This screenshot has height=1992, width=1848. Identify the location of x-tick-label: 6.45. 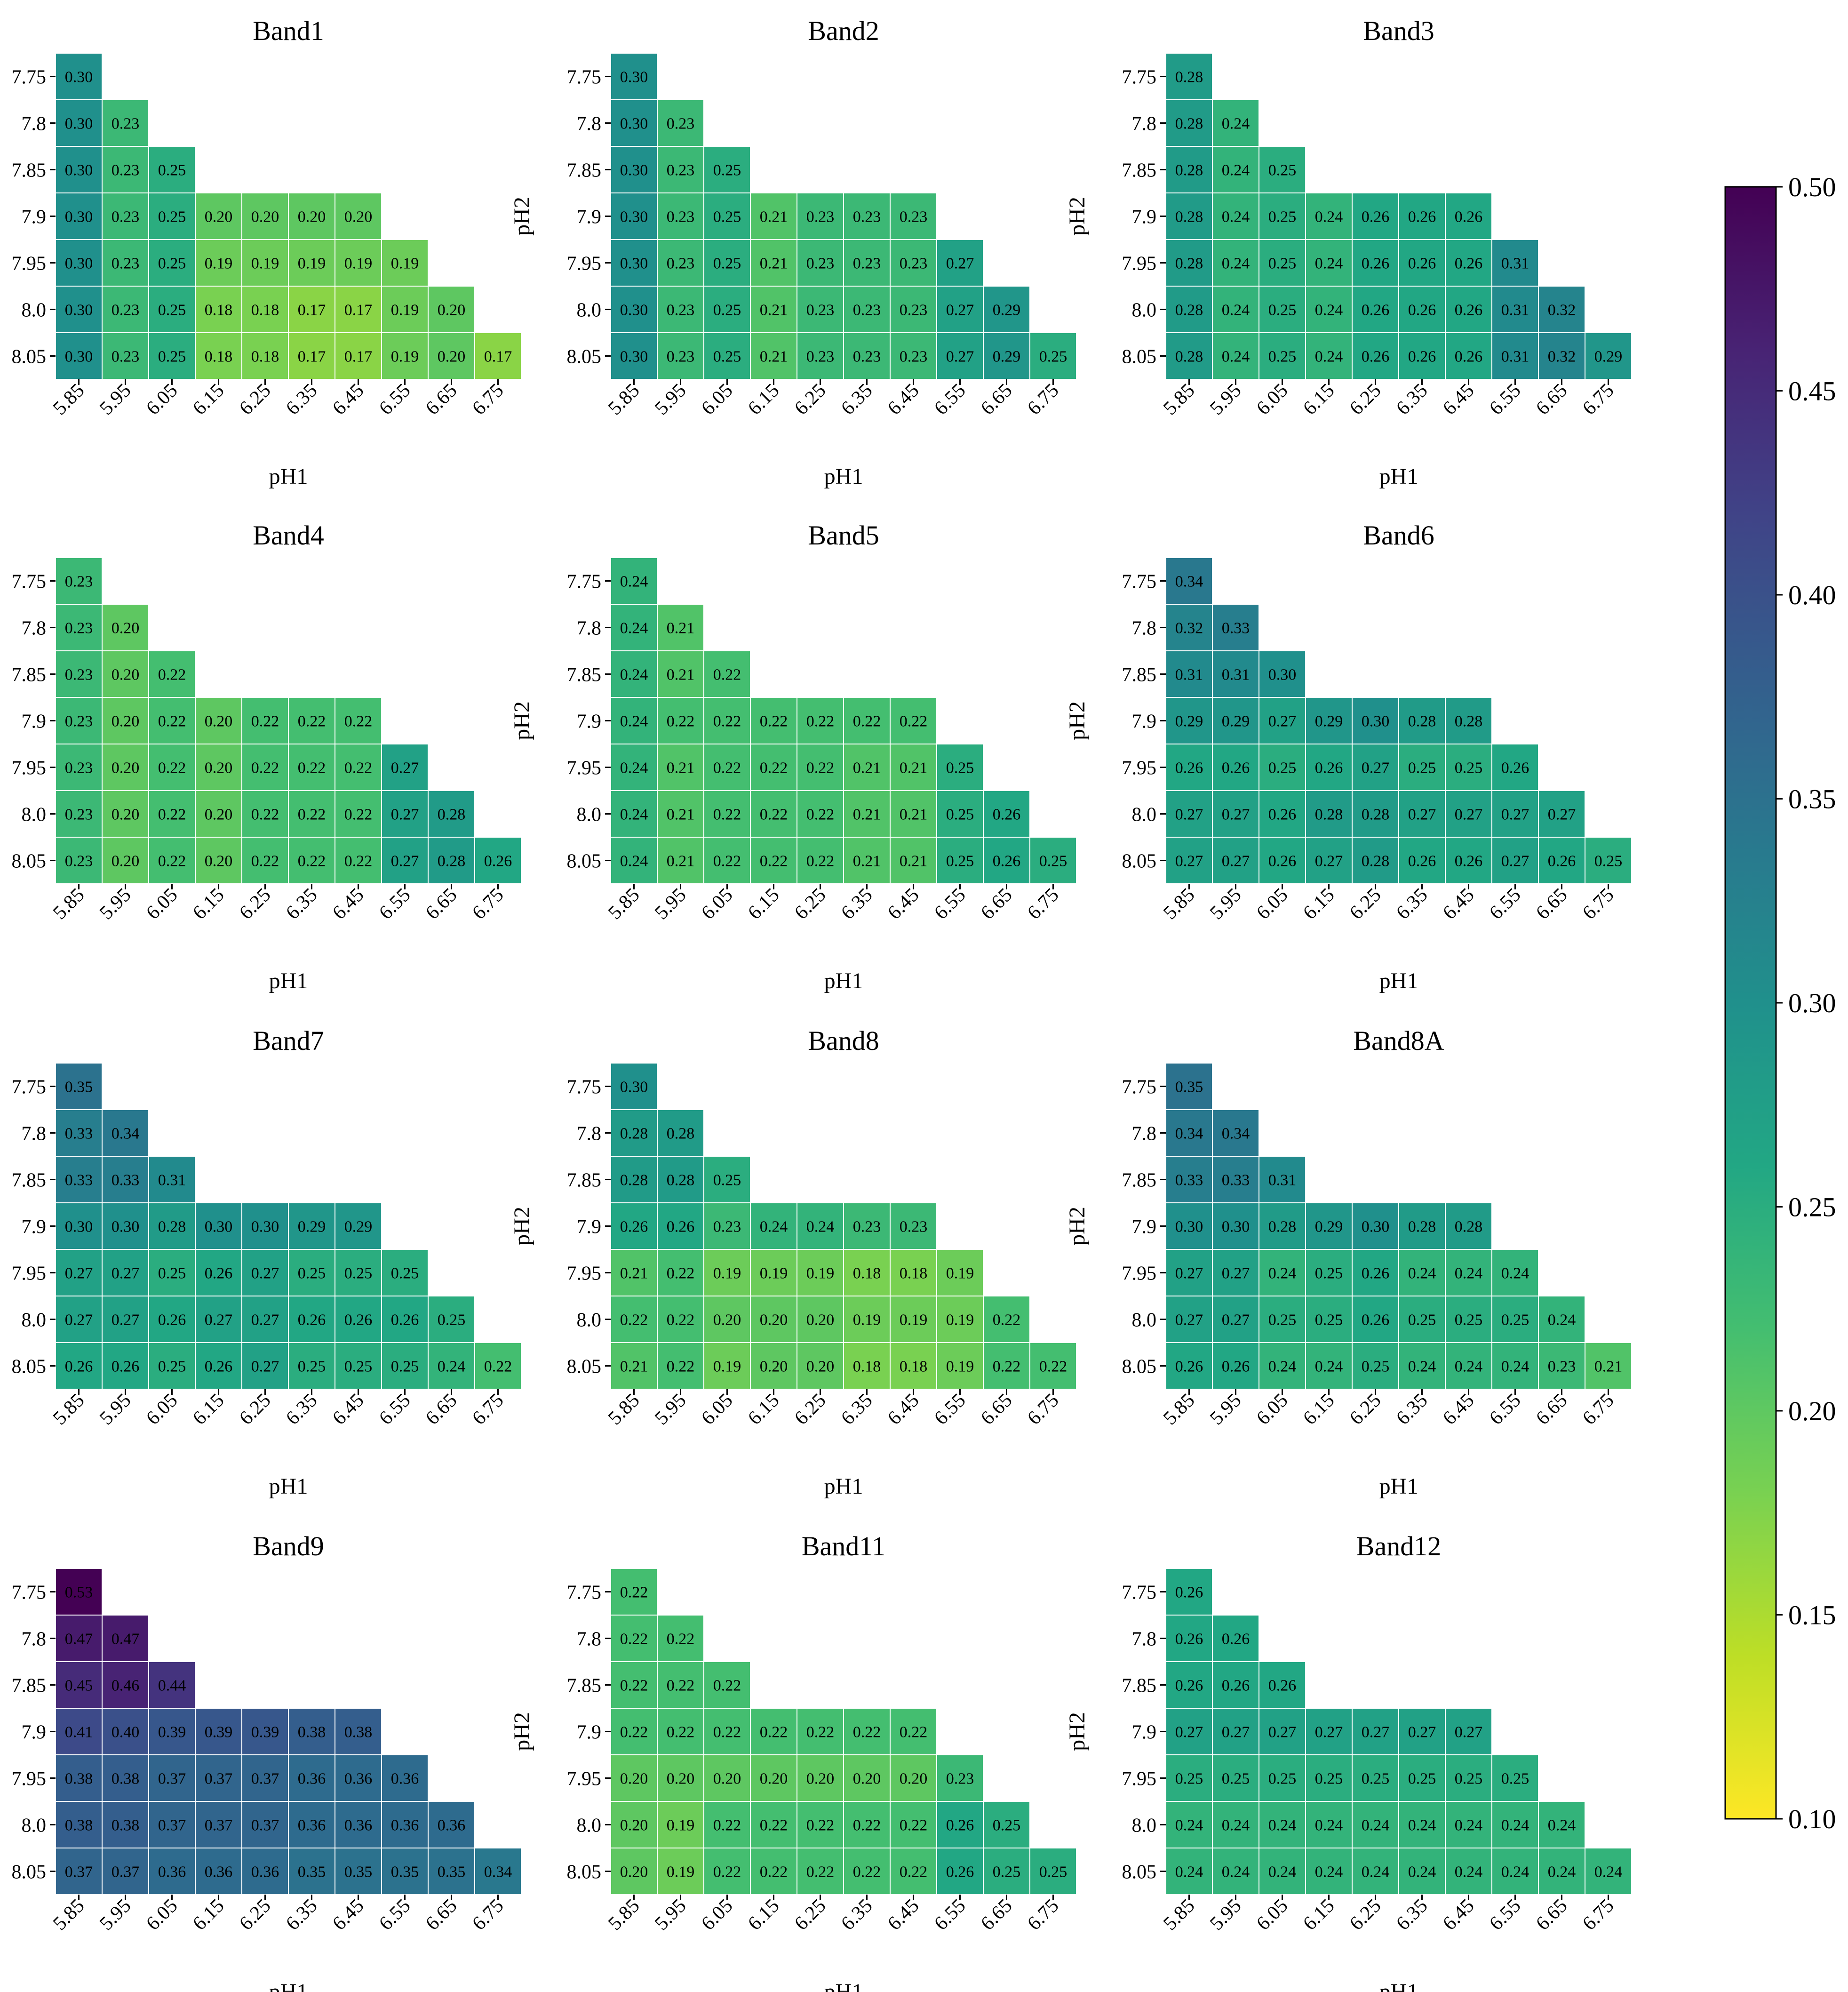
(1458, 1915).